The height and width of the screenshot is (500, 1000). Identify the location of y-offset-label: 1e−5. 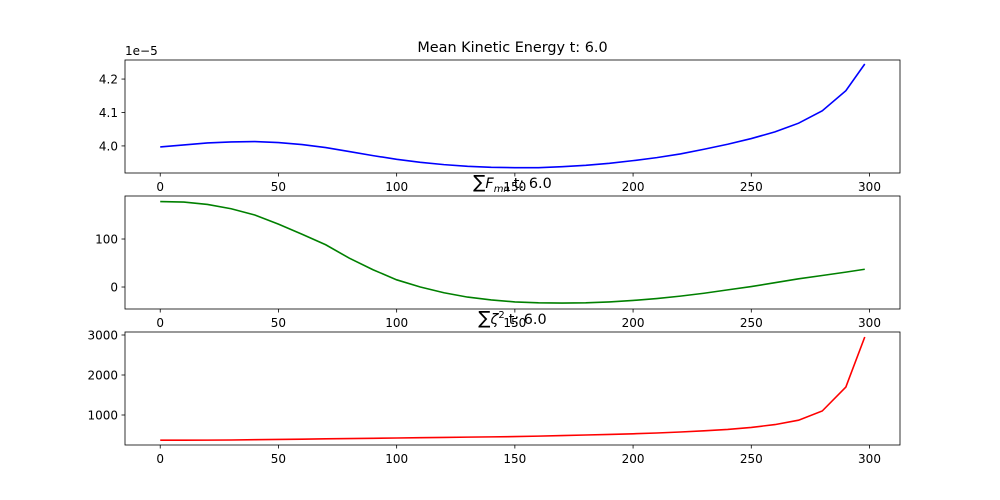
(141, 51).